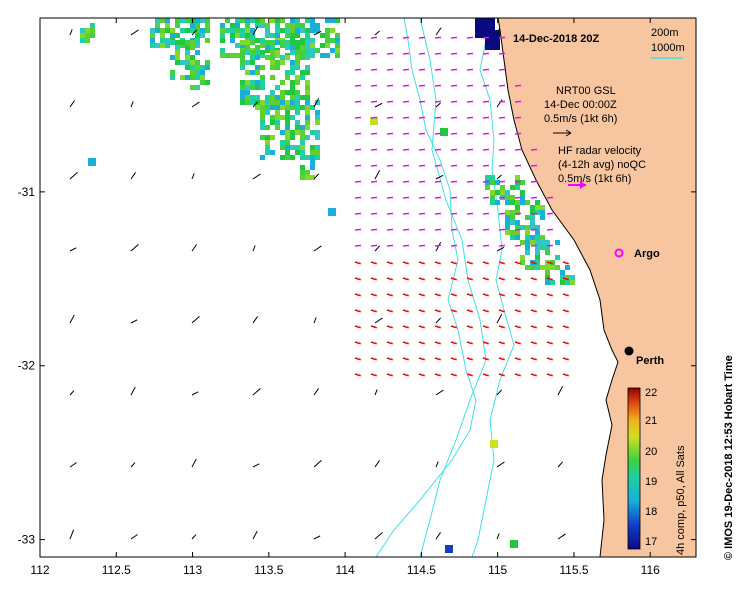  What do you see at coordinates (594, 179) in the screenshot?
I see `hf-legend-line3: 0.5m/s (1kt 6h)` at bounding box center [594, 179].